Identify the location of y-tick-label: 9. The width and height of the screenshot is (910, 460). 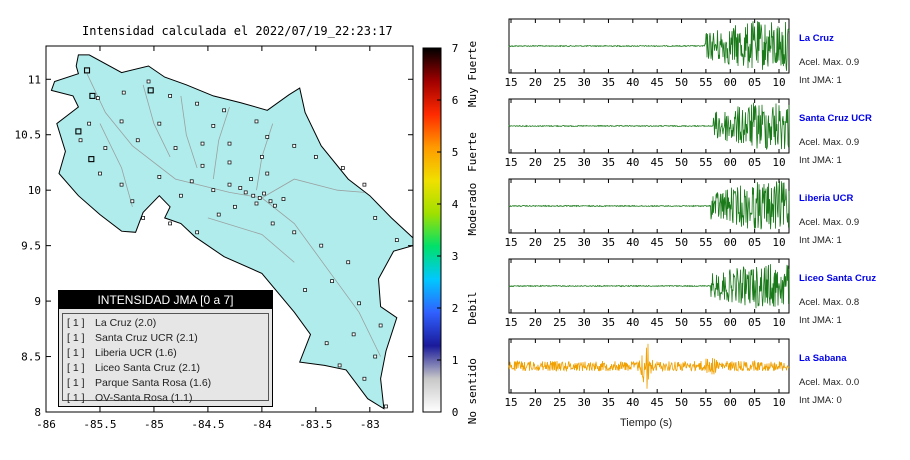
(37, 301).